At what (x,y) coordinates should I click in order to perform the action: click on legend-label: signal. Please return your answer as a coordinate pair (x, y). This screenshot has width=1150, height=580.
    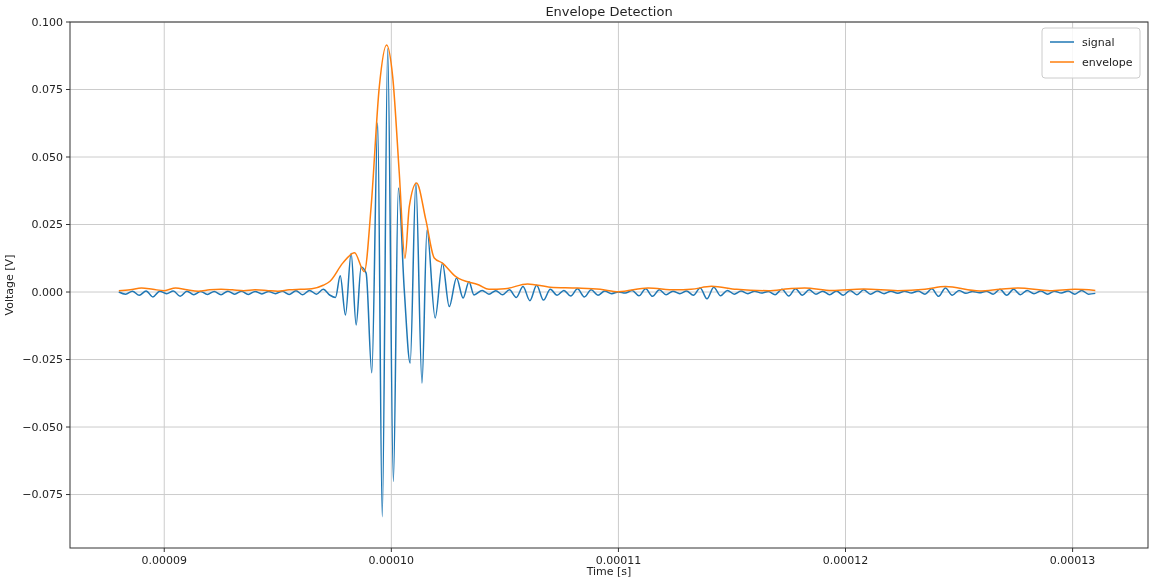
    Looking at the image, I should click on (1098, 42).